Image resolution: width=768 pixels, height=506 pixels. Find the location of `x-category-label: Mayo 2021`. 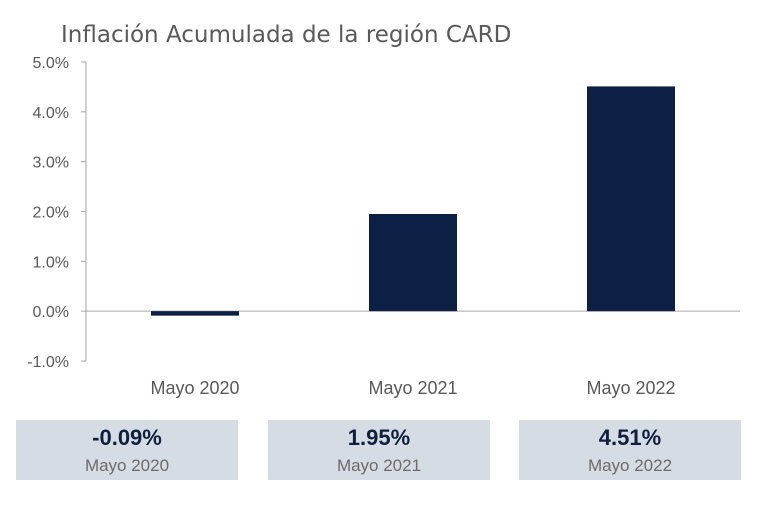

x-category-label: Mayo 2021 is located at coordinates (412, 388).